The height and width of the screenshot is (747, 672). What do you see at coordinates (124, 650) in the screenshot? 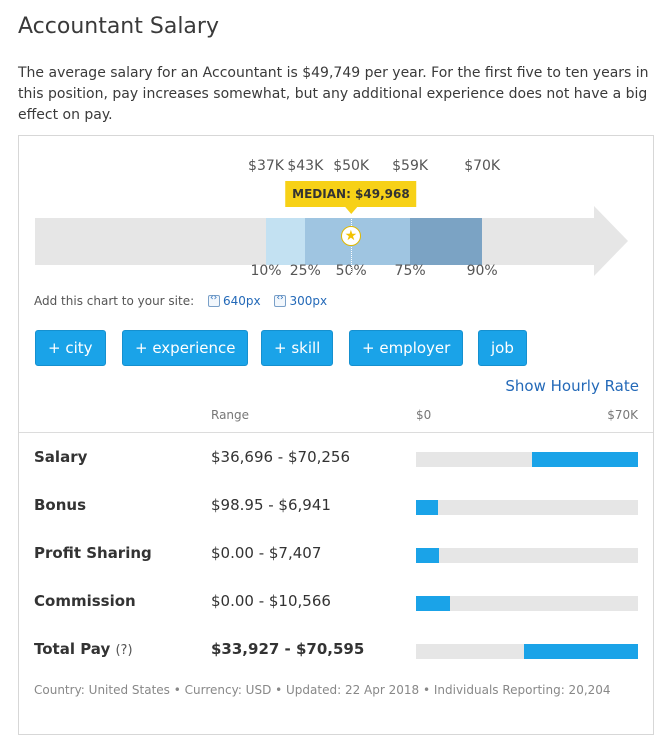
I see `help-link: (?)` at bounding box center [124, 650].